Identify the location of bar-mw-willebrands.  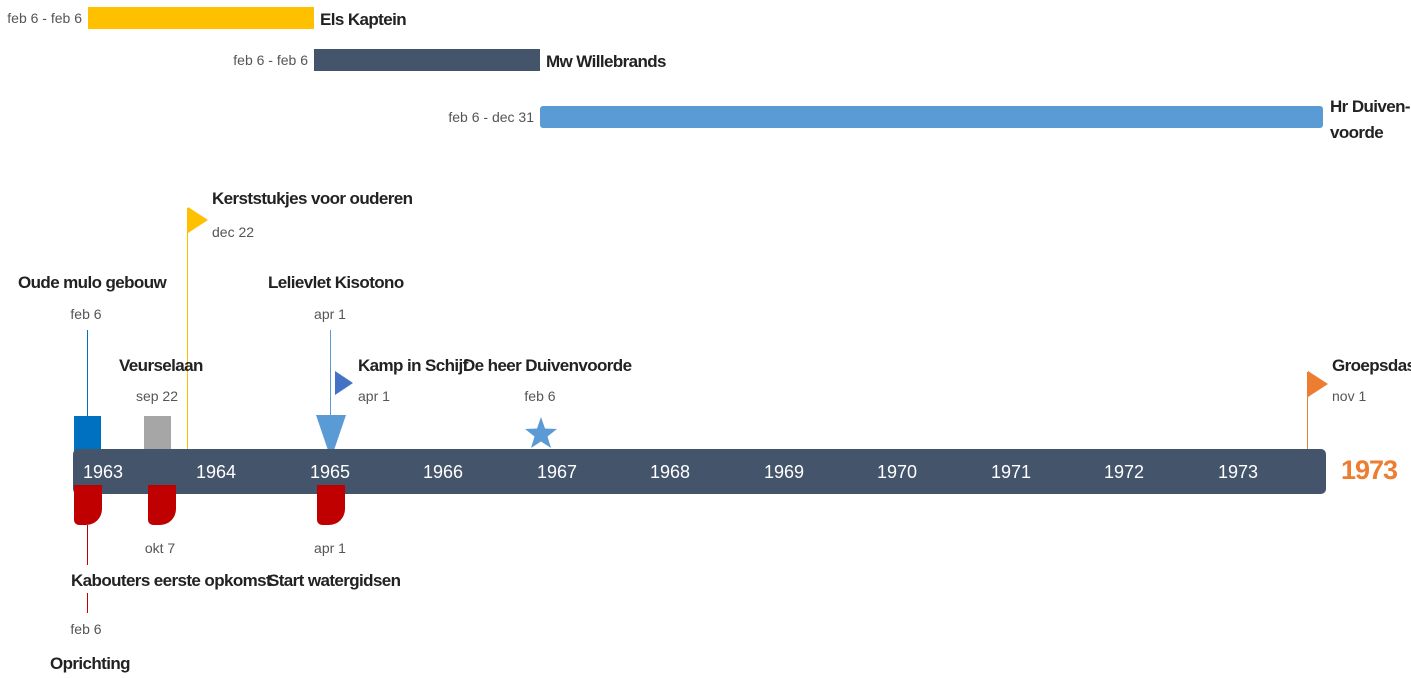
(427, 60).